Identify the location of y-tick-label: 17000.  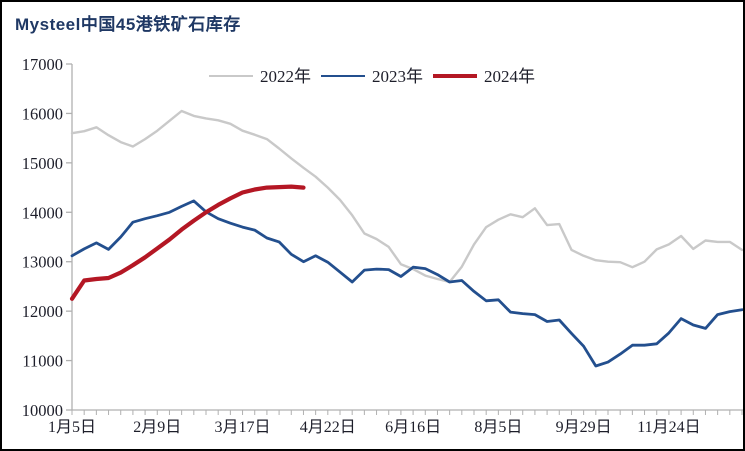
(42, 64).